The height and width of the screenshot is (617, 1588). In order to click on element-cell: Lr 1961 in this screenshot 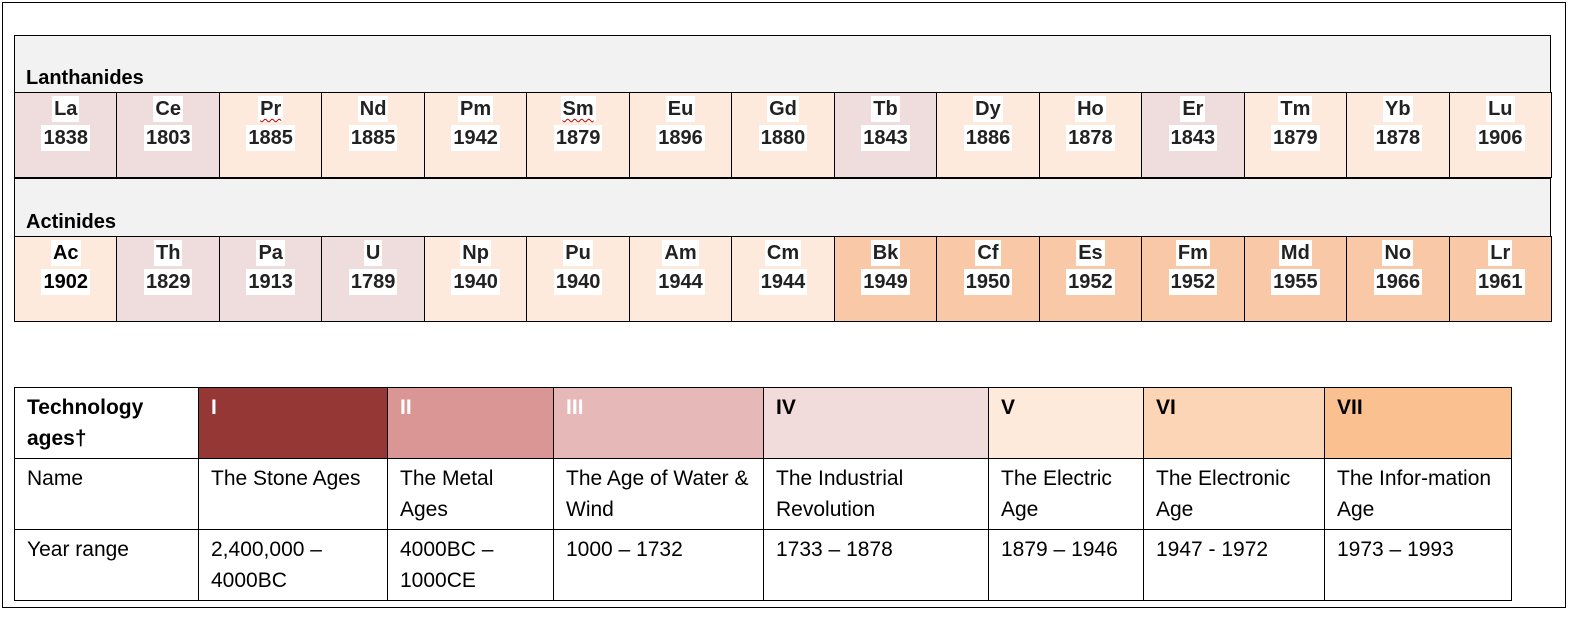, I will do `click(1500, 279)`.